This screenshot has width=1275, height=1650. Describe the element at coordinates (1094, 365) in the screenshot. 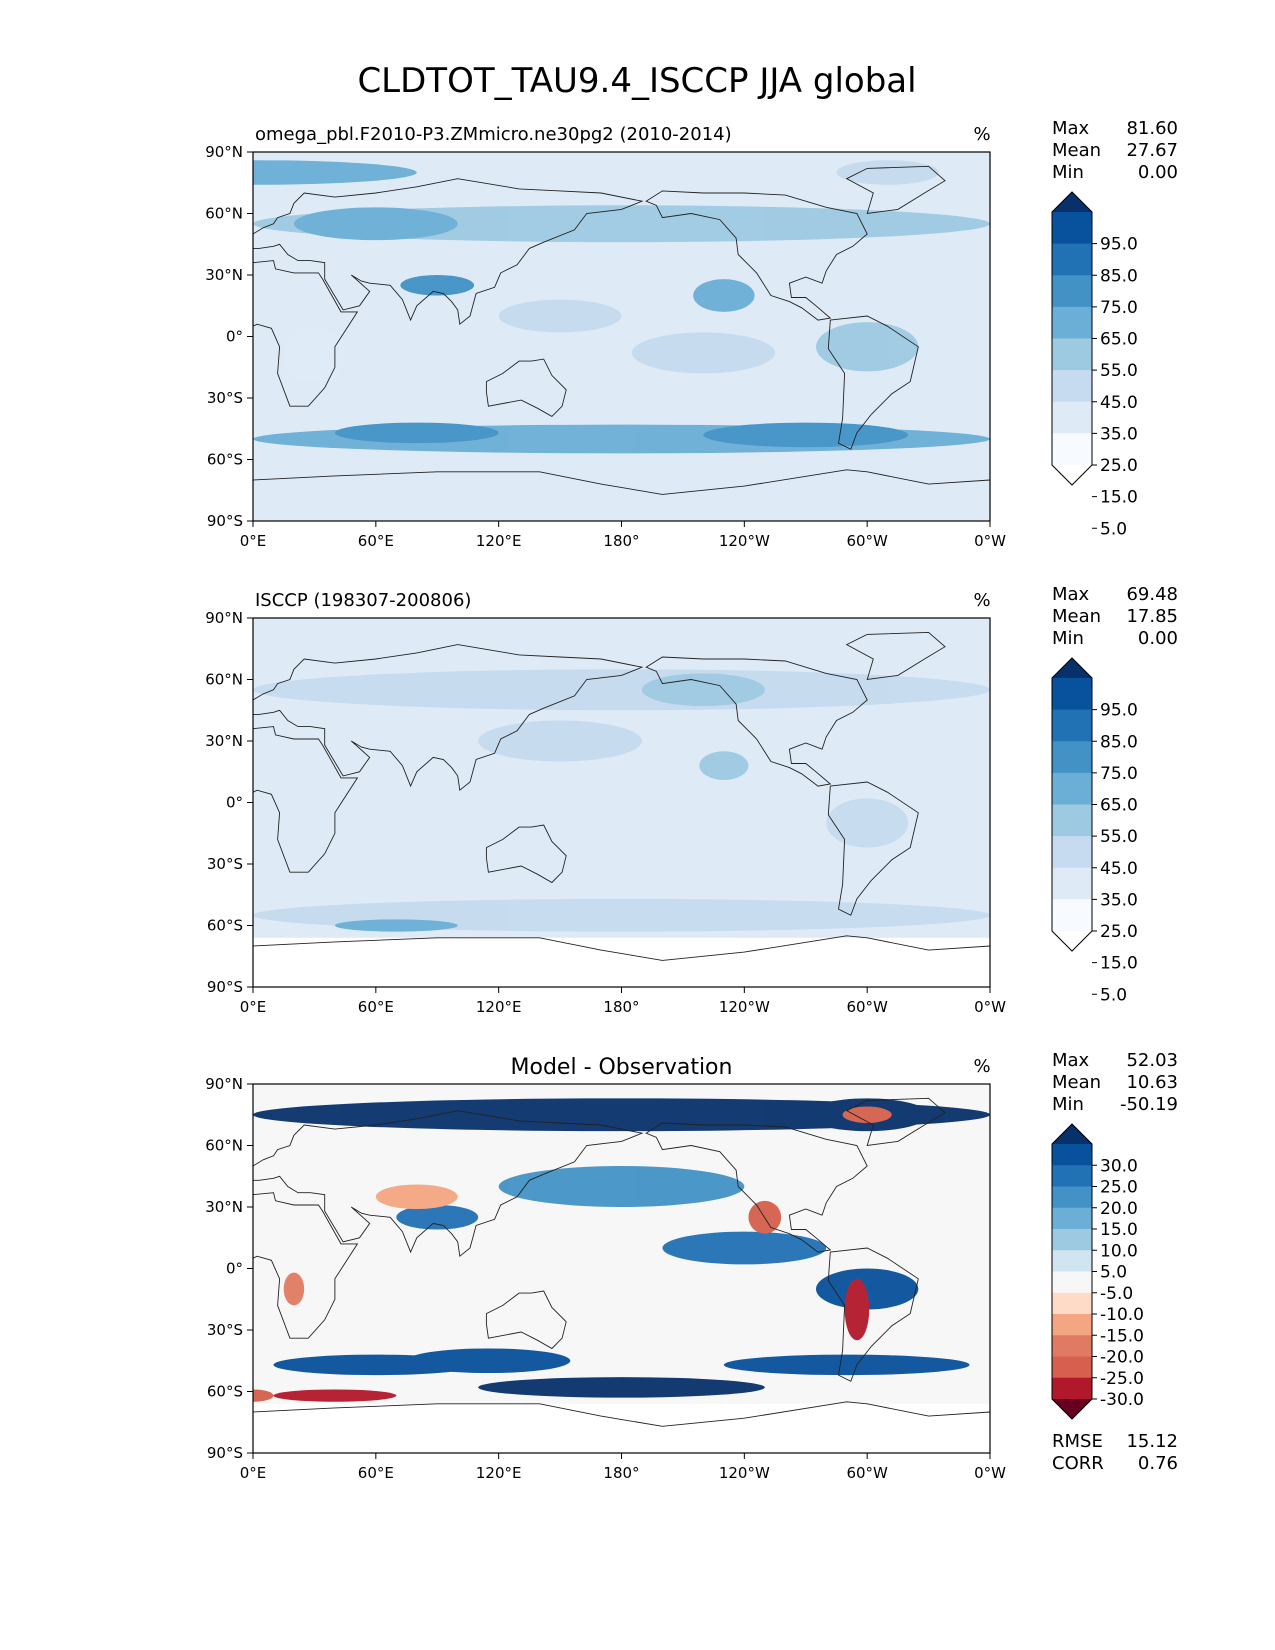

I see `colorbar: 95.0 85.0 75.0 65.0 55.0 45.0 35.0 25.0 15.0 5.0` at that location.